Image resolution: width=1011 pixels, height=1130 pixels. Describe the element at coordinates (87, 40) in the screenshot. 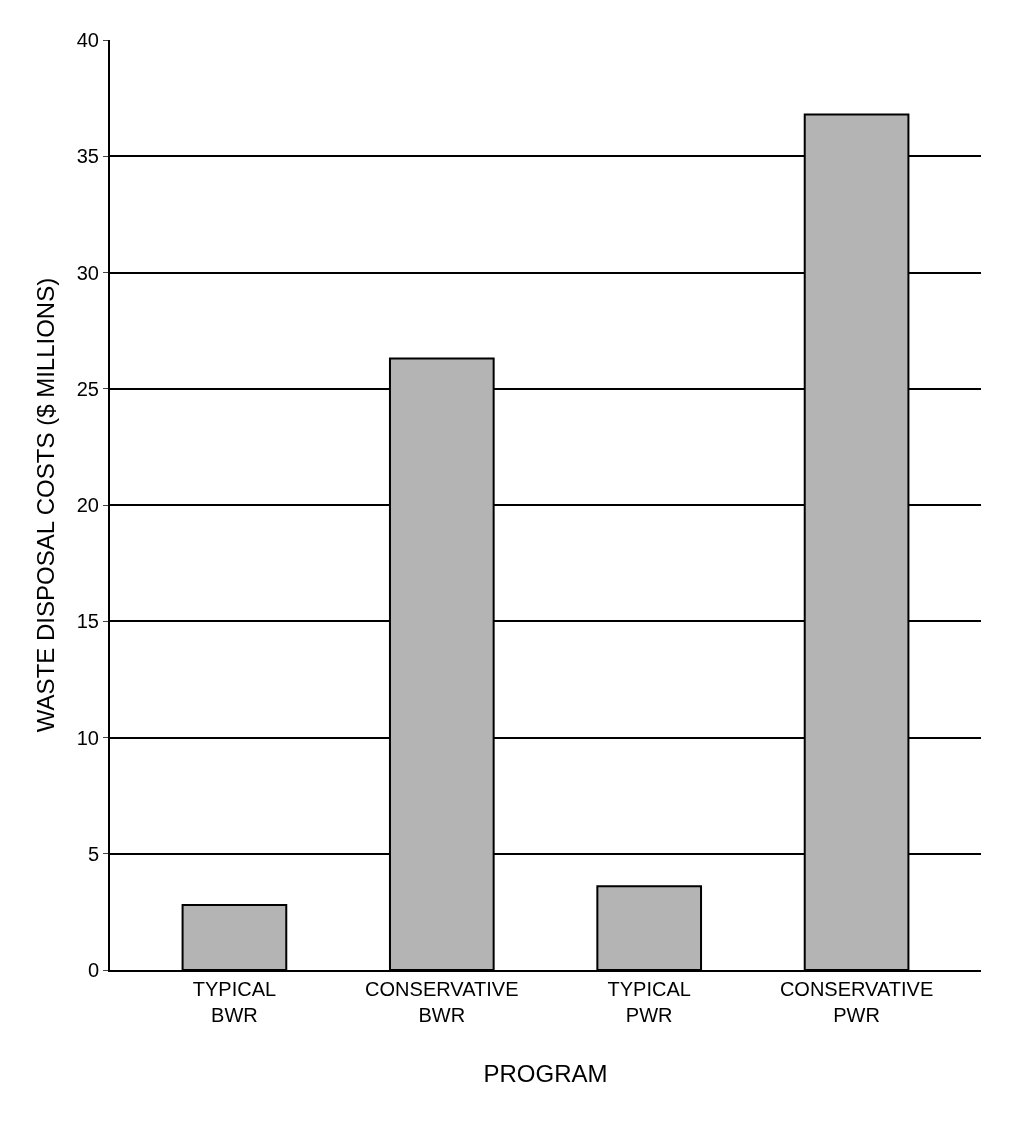

I see `y-tick-label: 40` at that location.